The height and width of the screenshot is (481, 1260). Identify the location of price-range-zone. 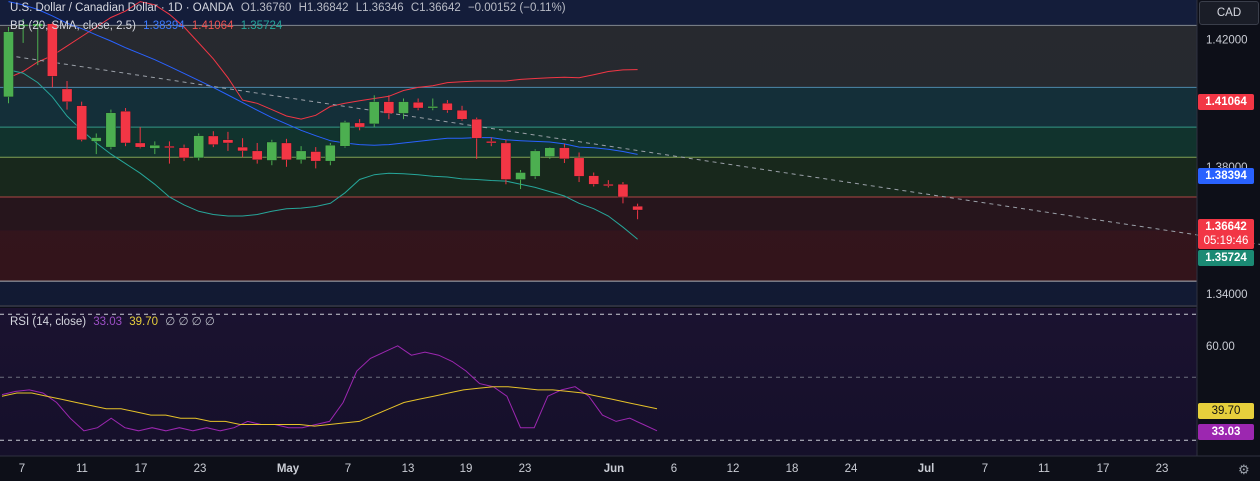
(598, 56).